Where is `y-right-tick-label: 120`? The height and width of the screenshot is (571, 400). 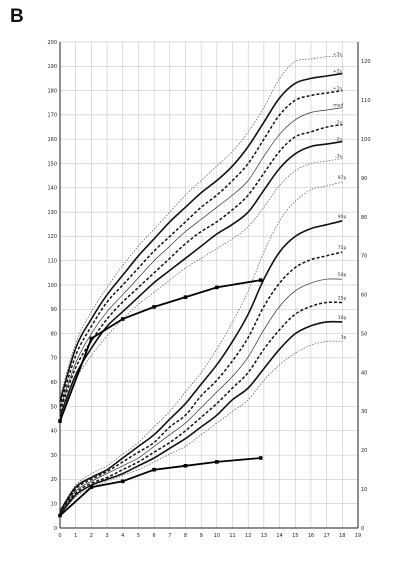
y-right-tick-label: 120 is located at coordinates (366, 62).